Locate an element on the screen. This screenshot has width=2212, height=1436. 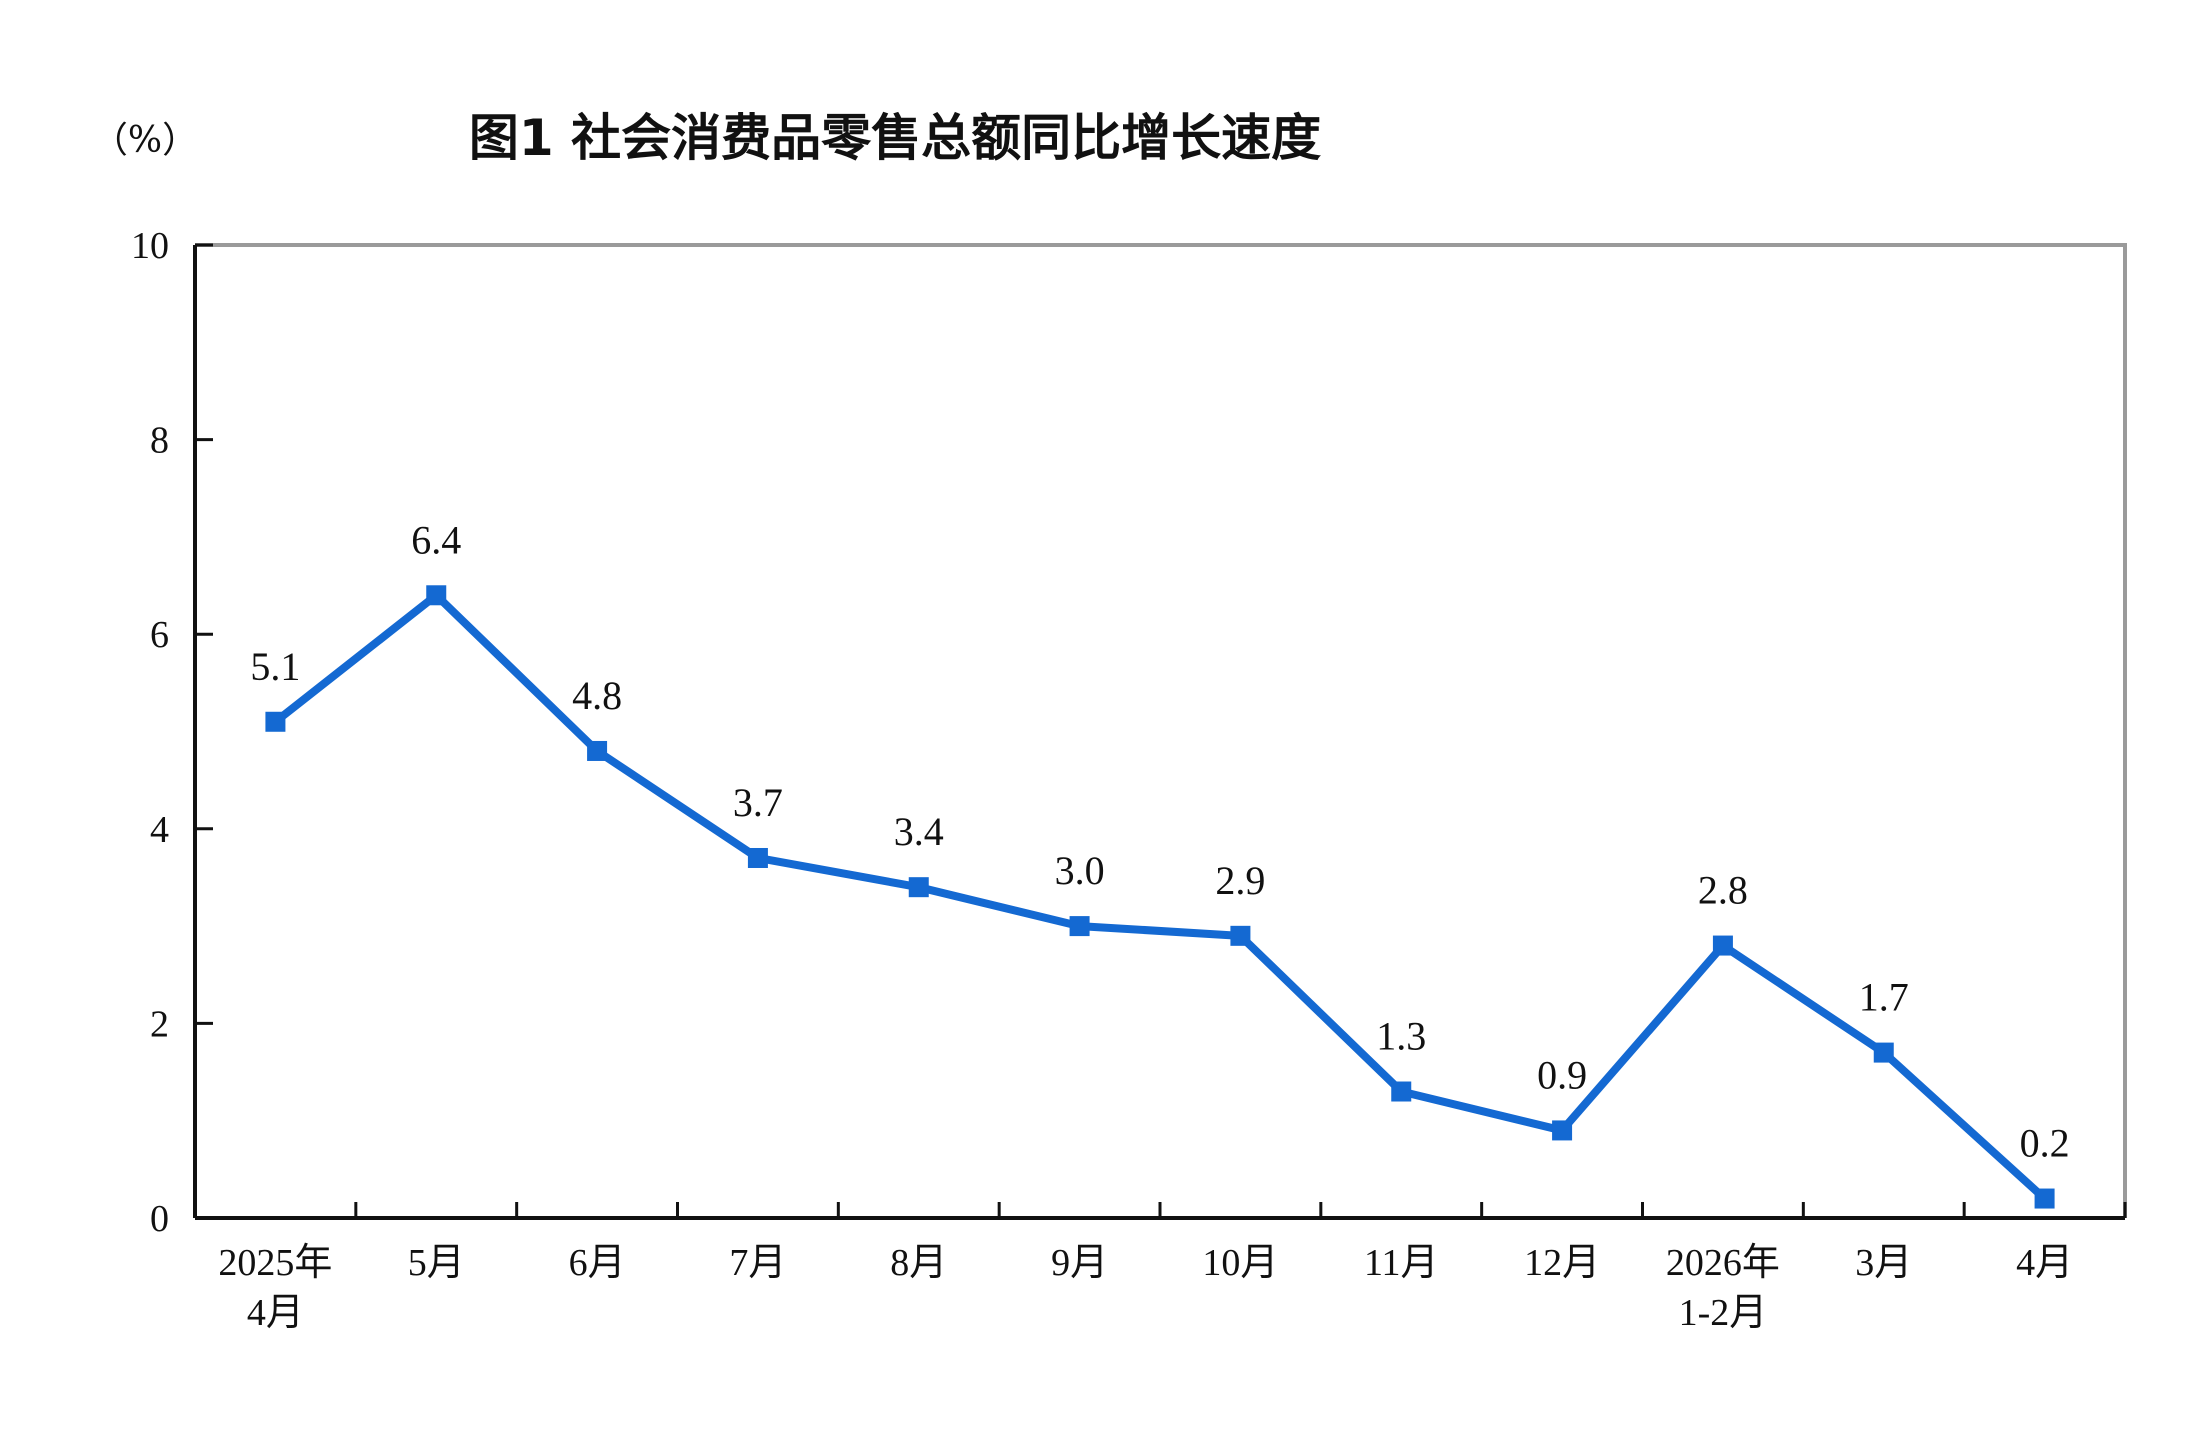
data-value-label: 1.3 is located at coordinates (1401, 1036).